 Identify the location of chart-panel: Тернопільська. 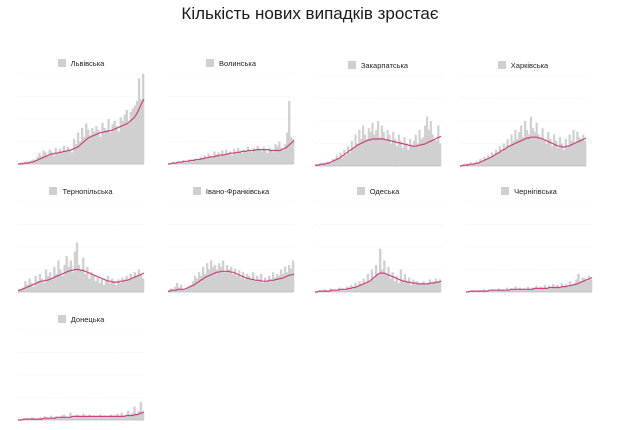
(81, 243).